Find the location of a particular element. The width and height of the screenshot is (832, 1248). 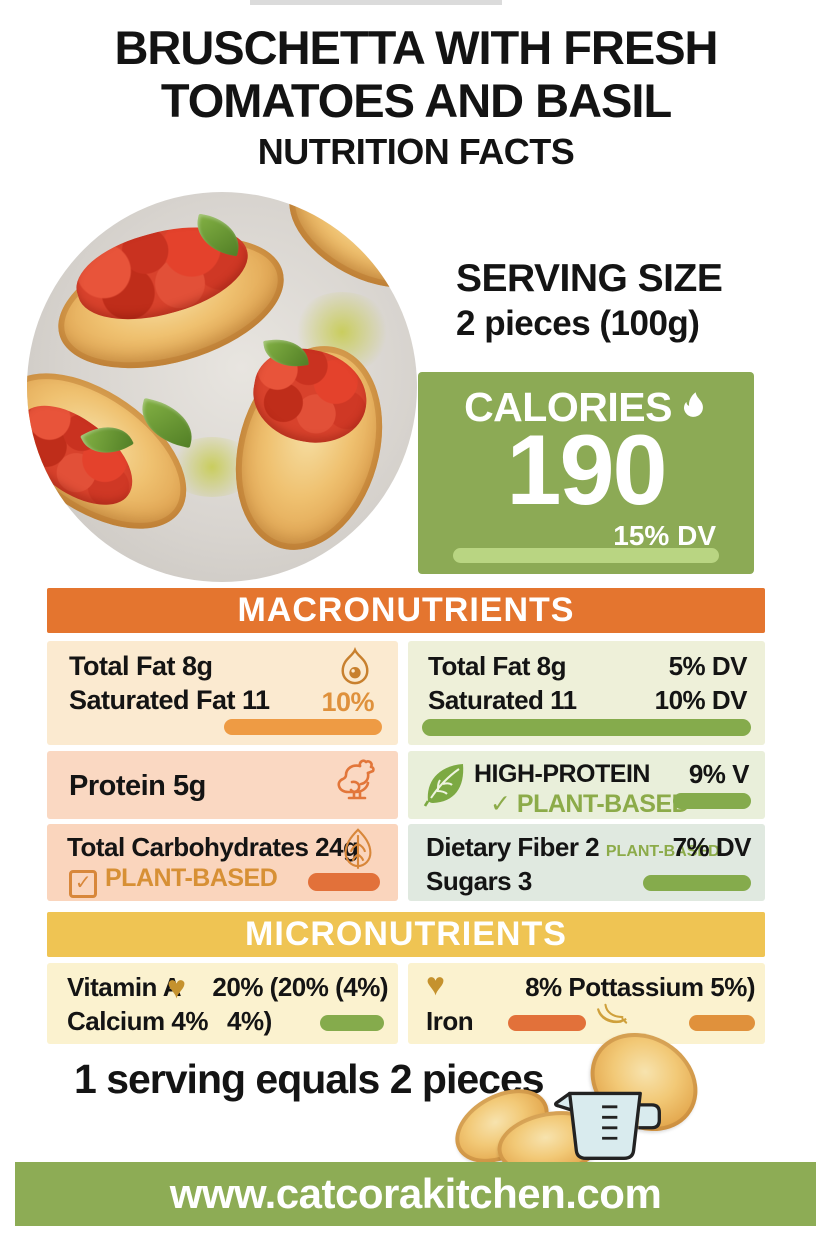

iron-progress-bar is located at coordinates (547, 1023).